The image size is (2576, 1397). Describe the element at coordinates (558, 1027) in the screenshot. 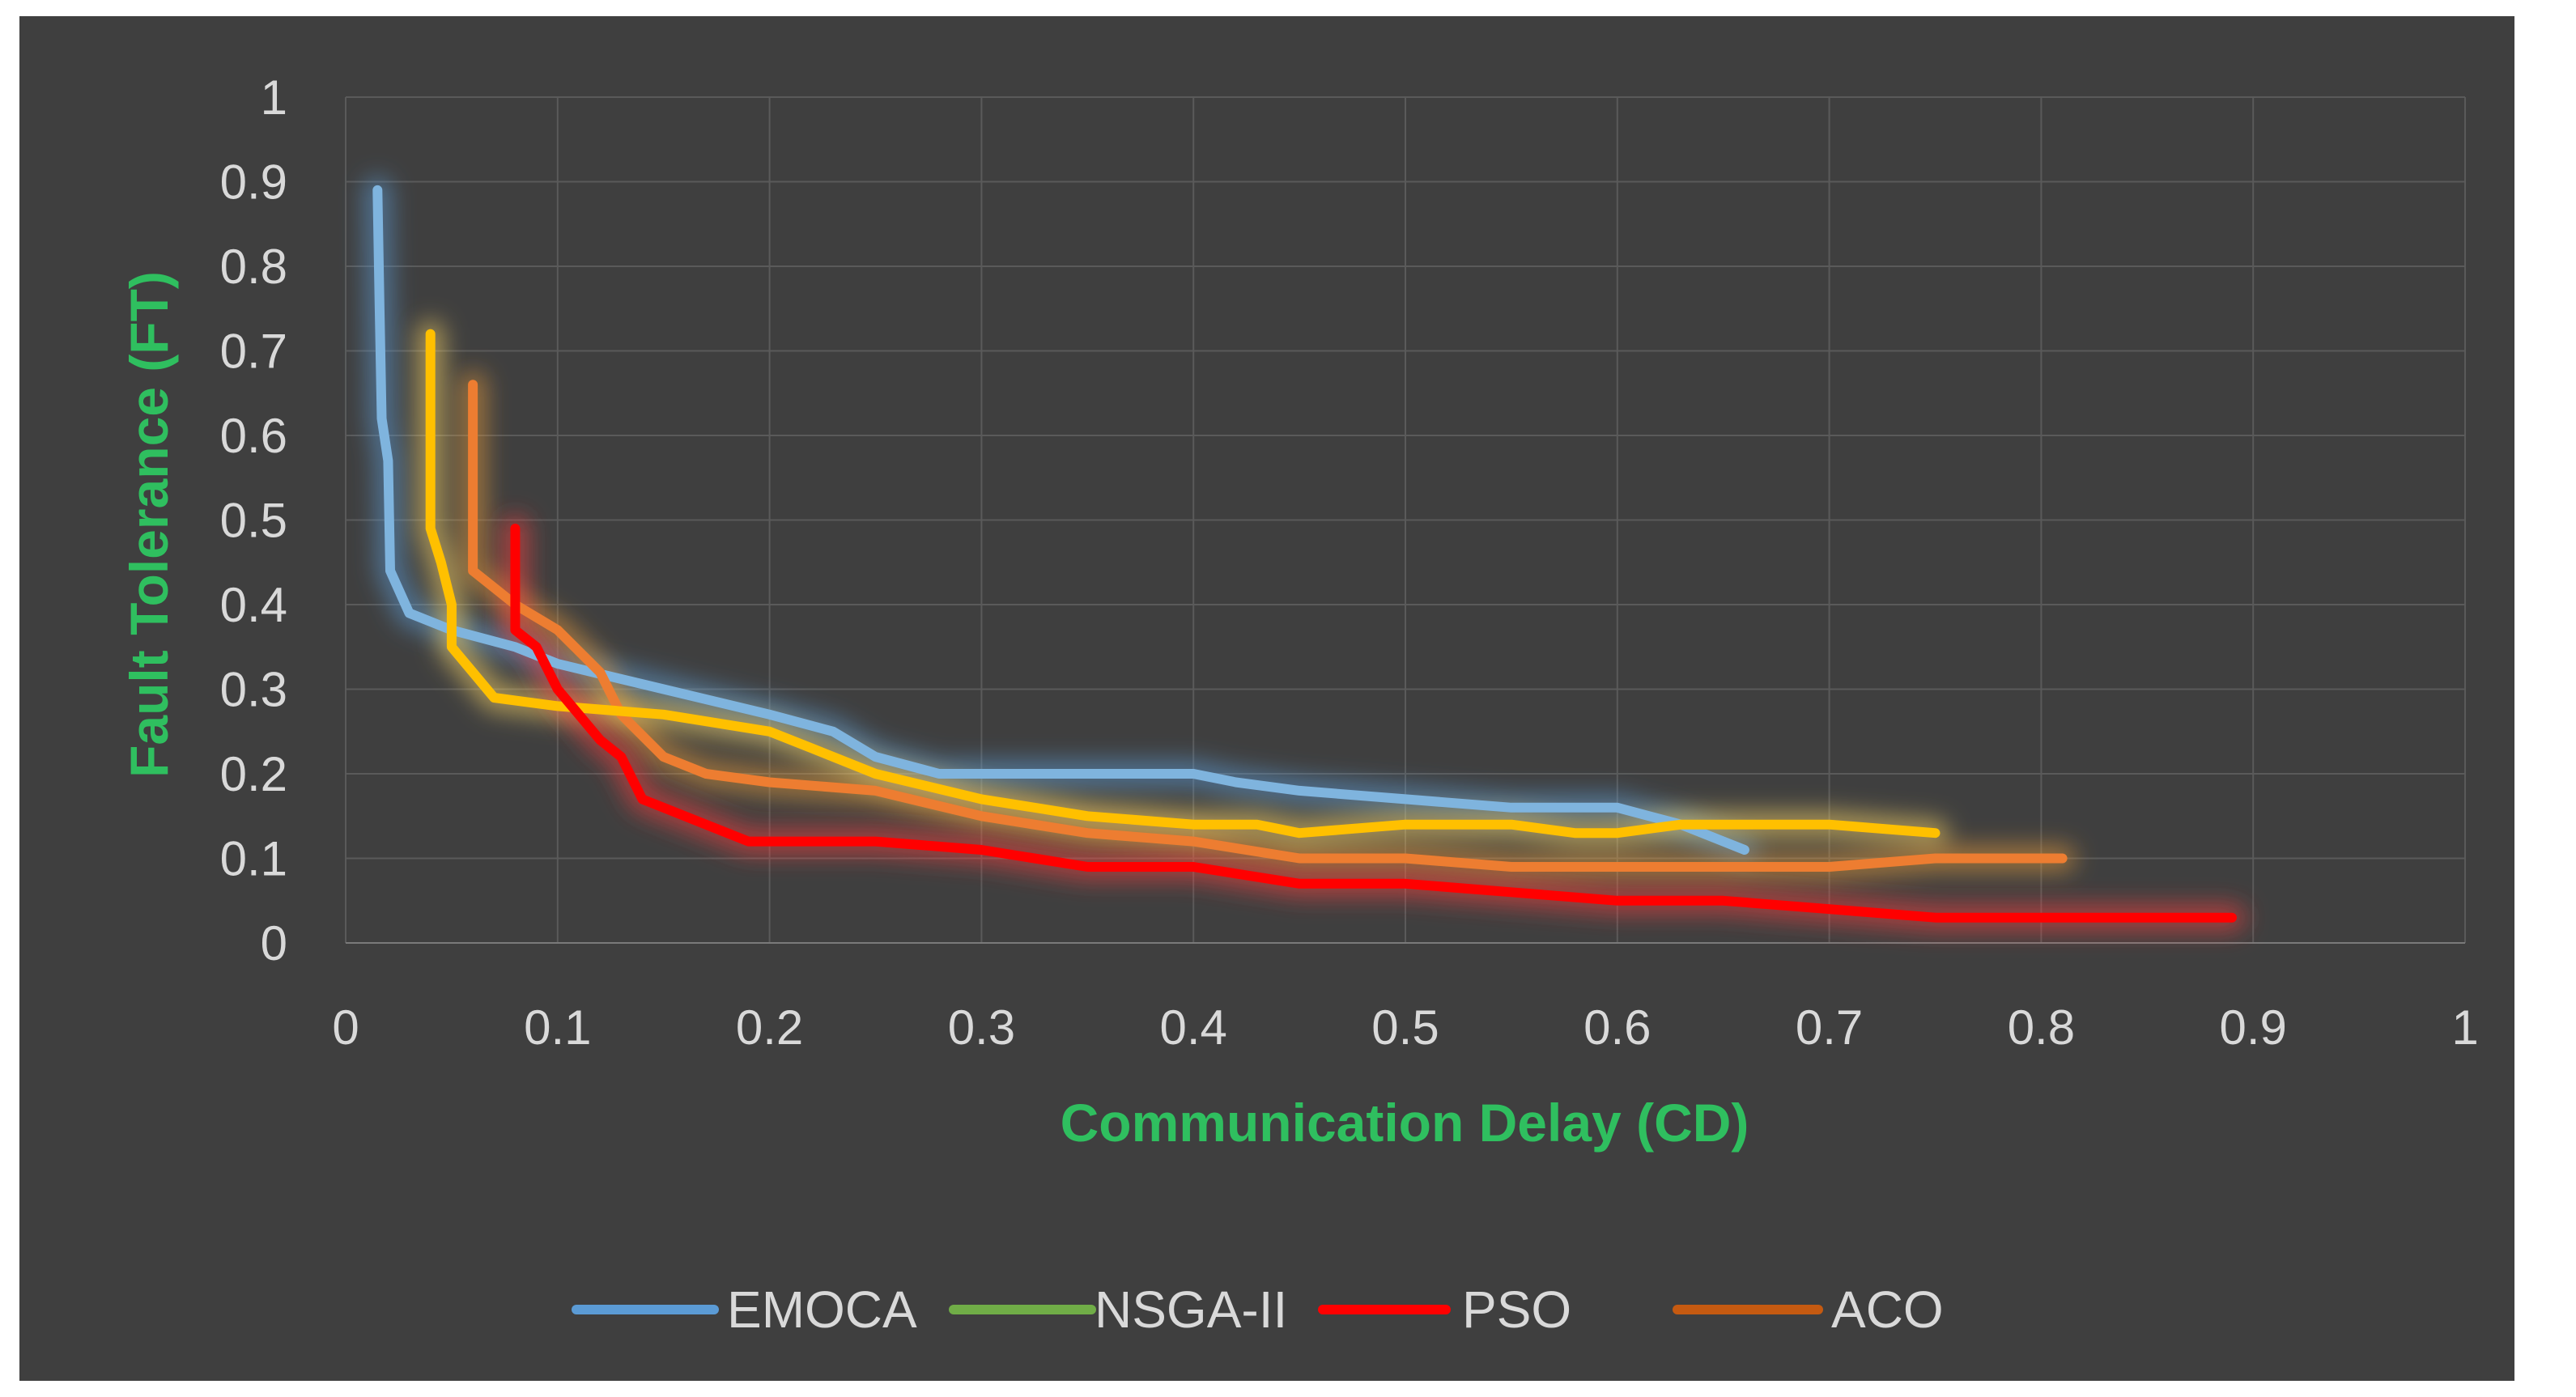

I see `x-tick-label: 0.1` at that location.